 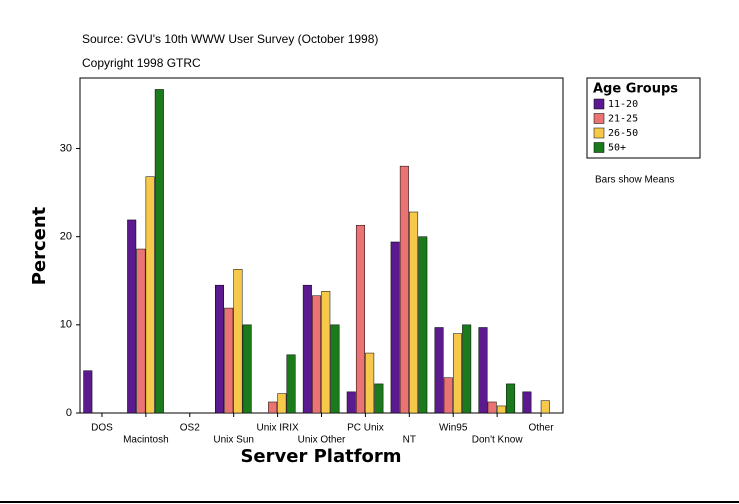 I want to click on x-tick-label: Win95, so click(x=453, y=428).